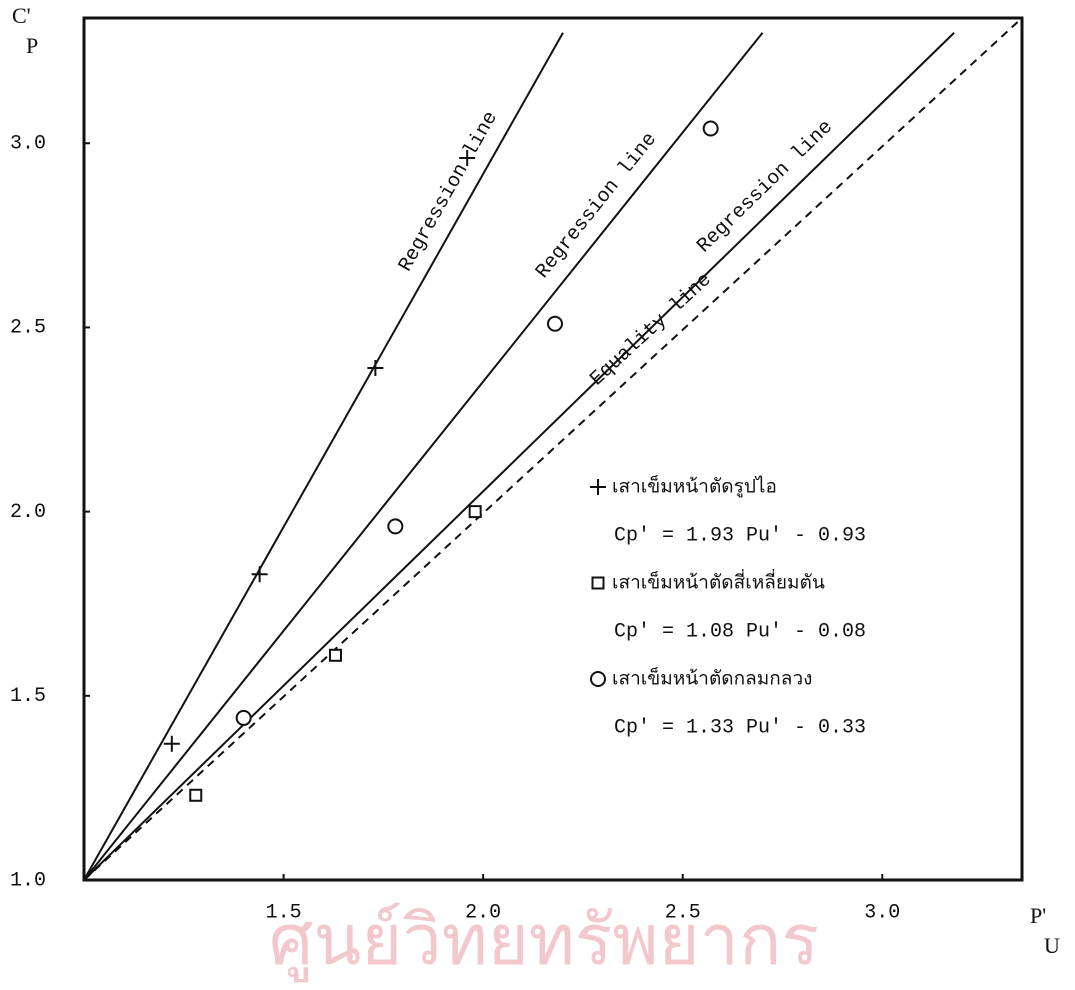 Image resolution: width=1075 pixels, height=990 pixels. I want to click on y-axis-label-sub: P, so click(32, 45).